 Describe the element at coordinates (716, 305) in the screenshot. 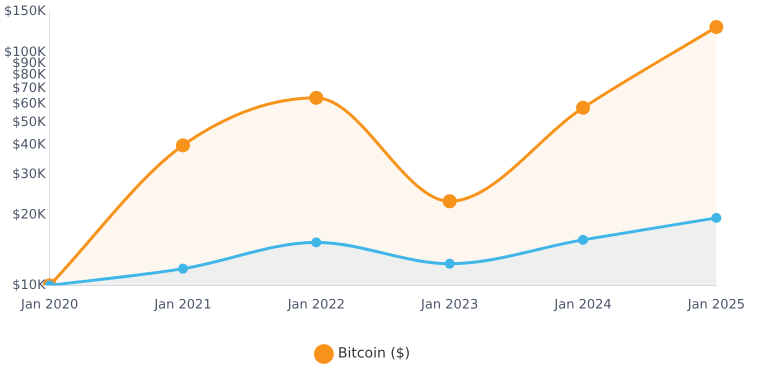

I see `x-tick-label: Jan 2025` at that location.